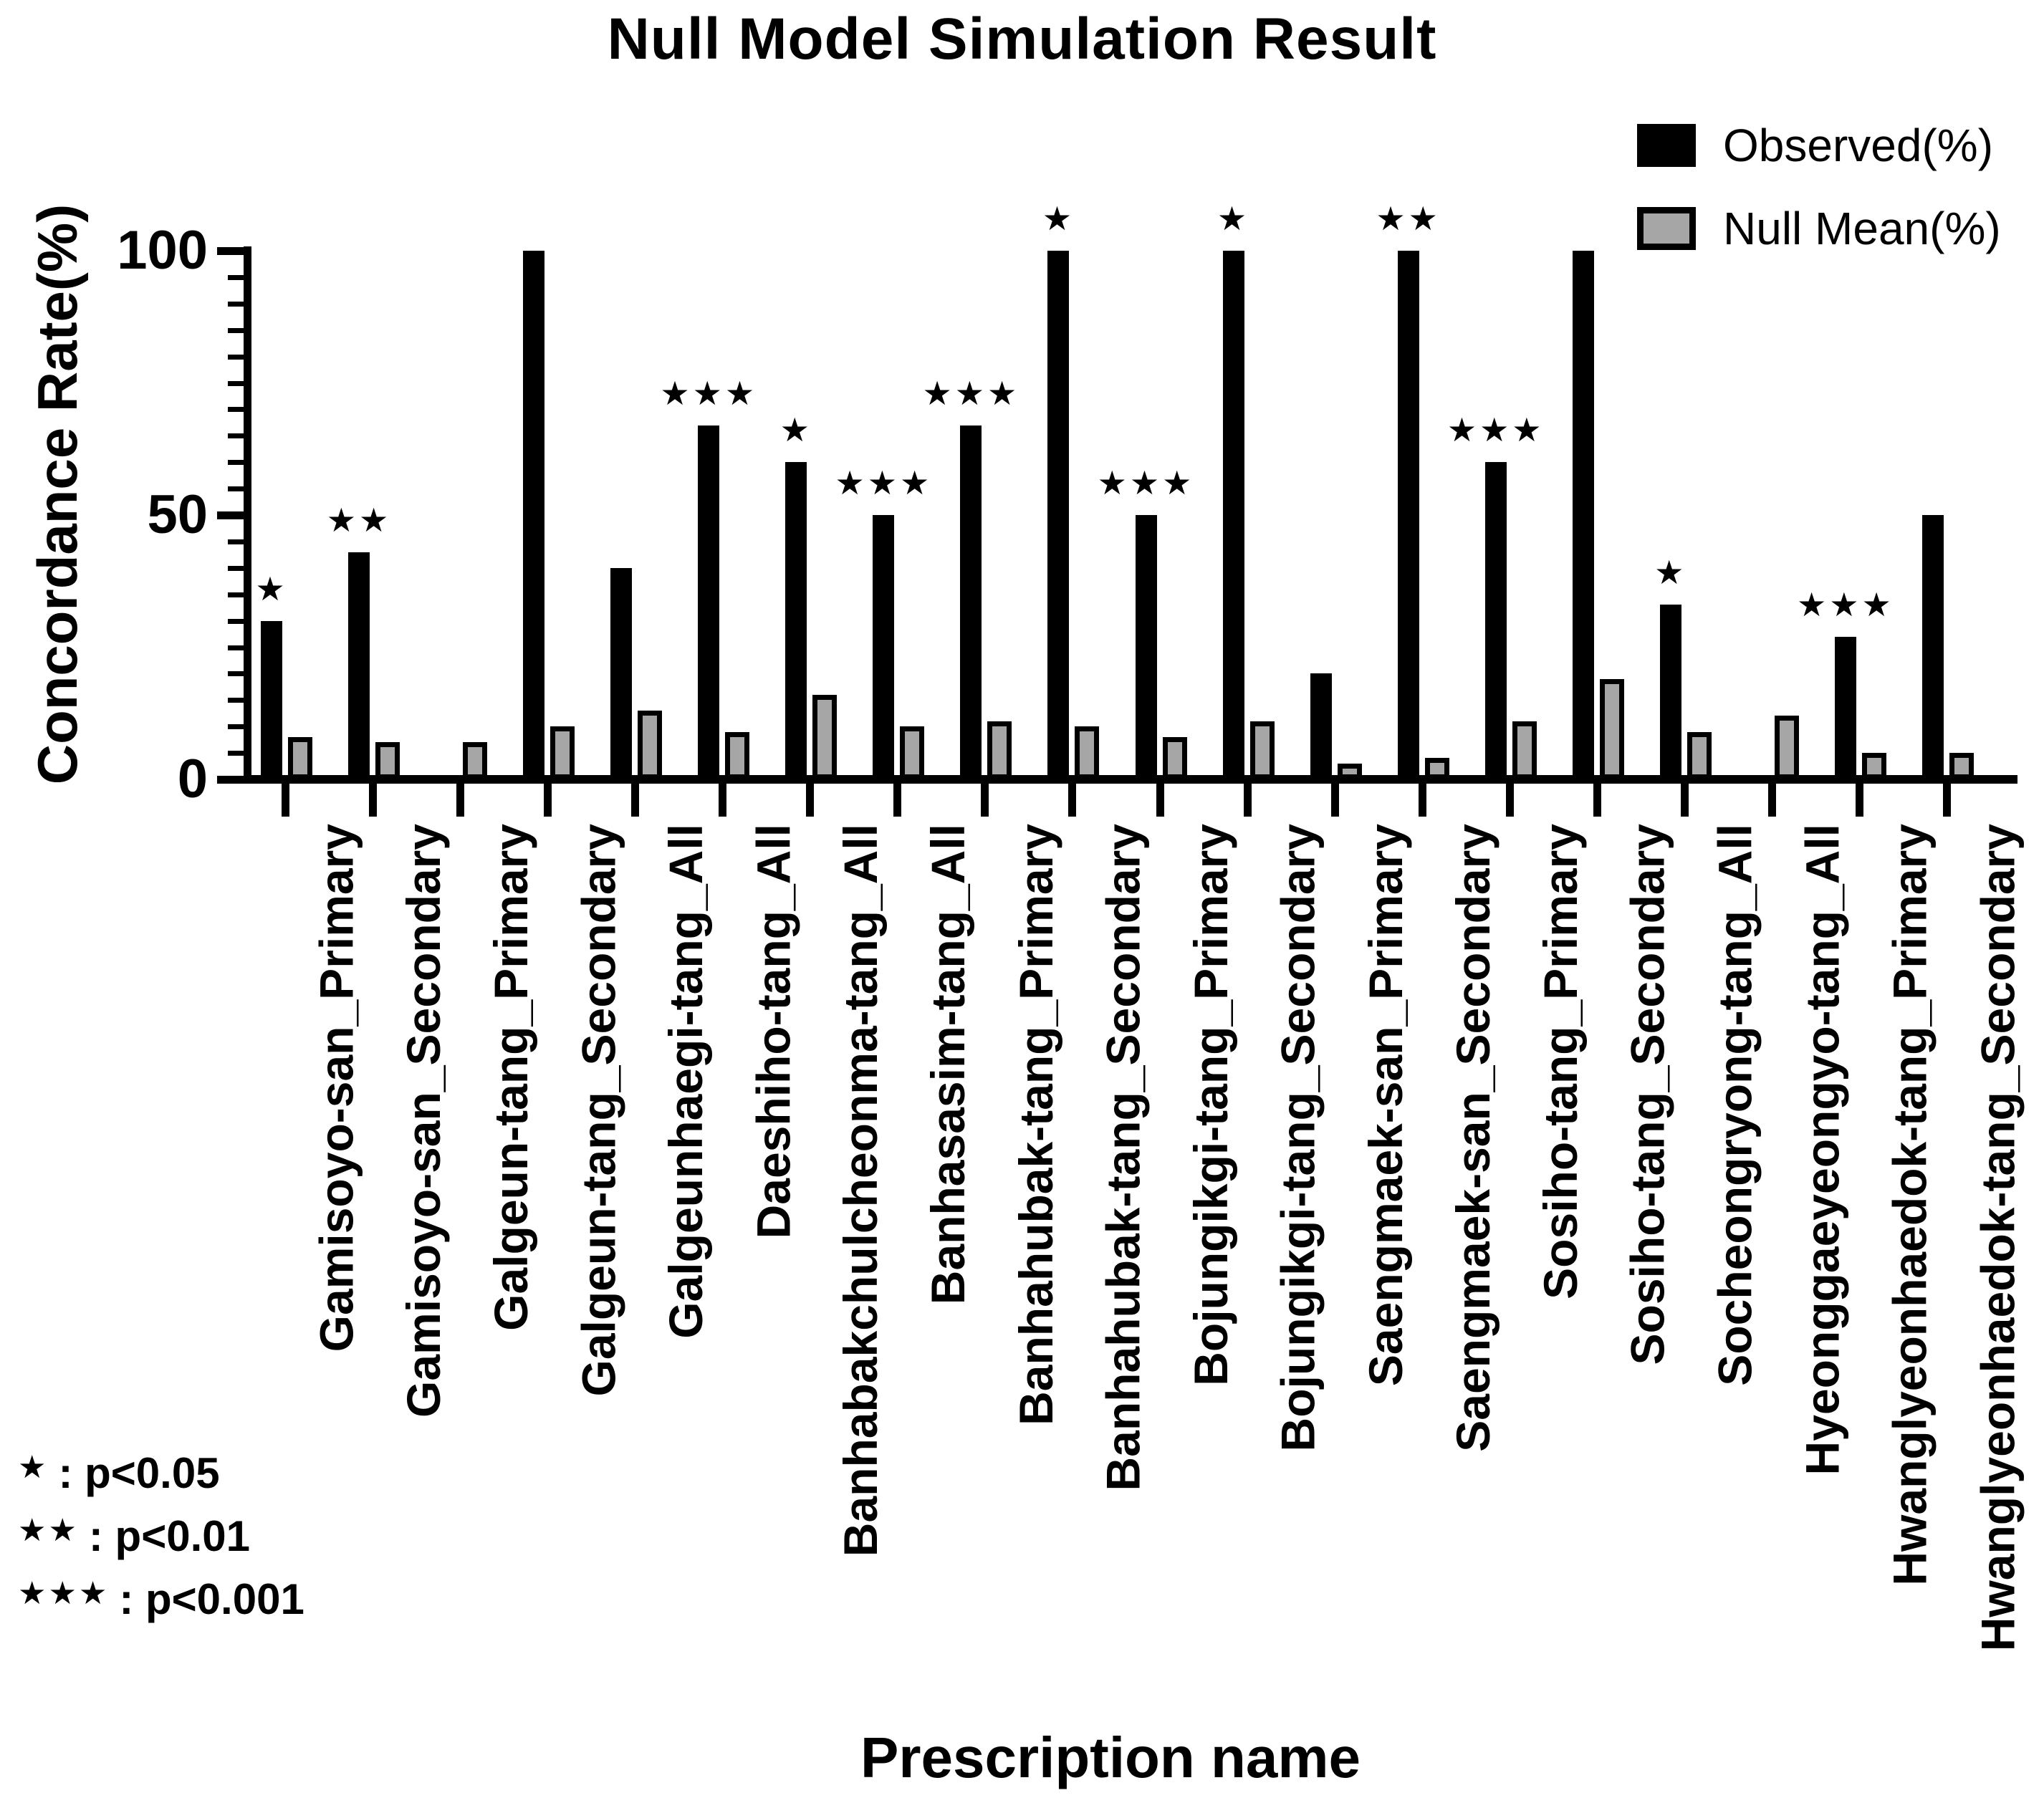 The width and height of the screenshot is (2044, 1803). What do you see at coordinates (64, 1593) in the screenshot?
I see `footnote-stars-icon: ★★★` at bounding box center [64, 1593].